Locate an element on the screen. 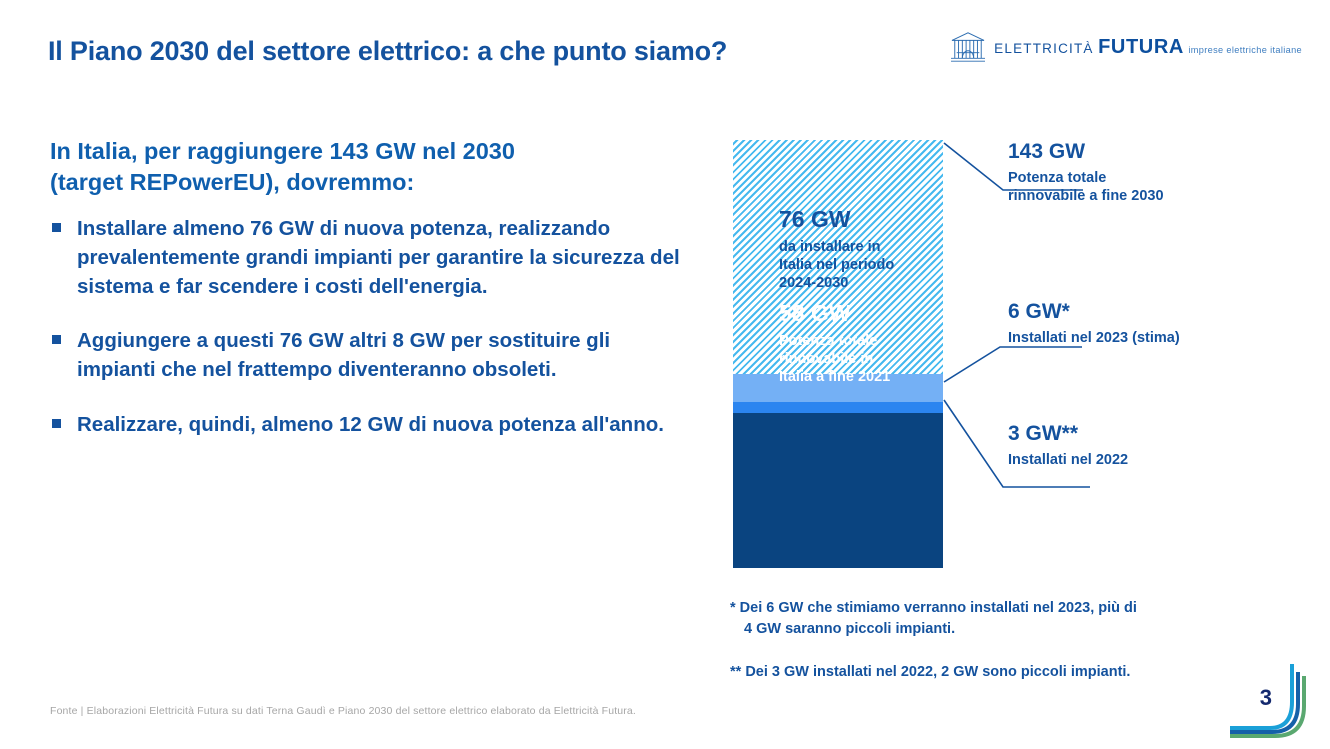  bar-segment-76gw is located at coordinates (838, 257).